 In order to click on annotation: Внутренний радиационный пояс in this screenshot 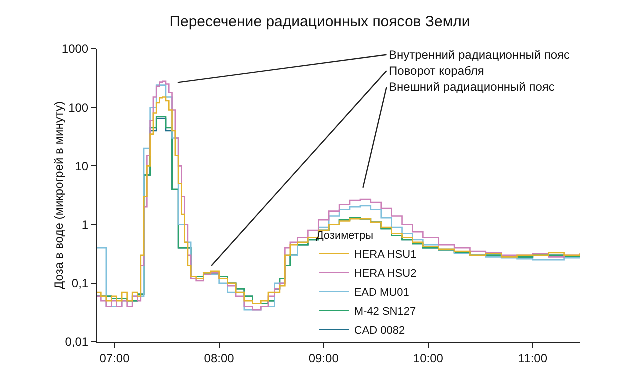, I will do `click(479, 55)`.